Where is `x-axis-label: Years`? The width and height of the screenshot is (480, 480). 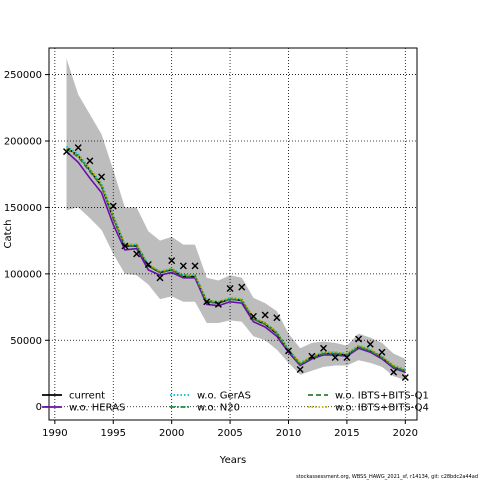
x-axis-label: Years is located at coordinates (232, 460).